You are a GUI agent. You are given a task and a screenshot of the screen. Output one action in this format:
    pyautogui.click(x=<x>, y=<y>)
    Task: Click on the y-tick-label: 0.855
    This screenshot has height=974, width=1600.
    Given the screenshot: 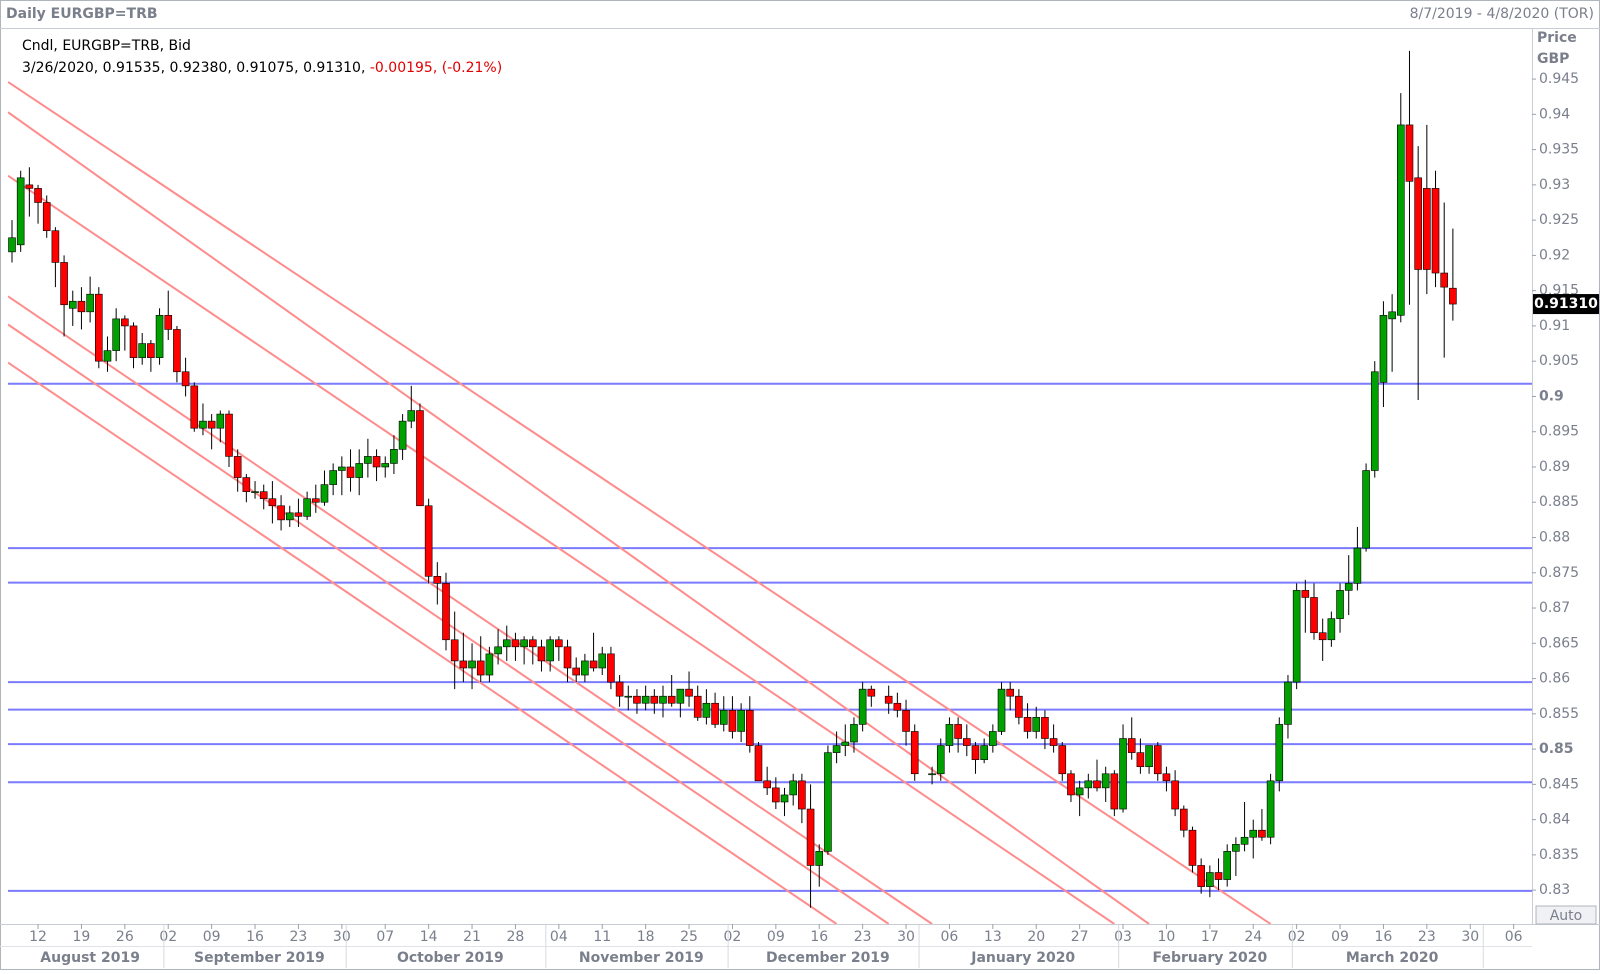 What is the action you would take?
    pyautogui.click(x=1559, y=714)
    